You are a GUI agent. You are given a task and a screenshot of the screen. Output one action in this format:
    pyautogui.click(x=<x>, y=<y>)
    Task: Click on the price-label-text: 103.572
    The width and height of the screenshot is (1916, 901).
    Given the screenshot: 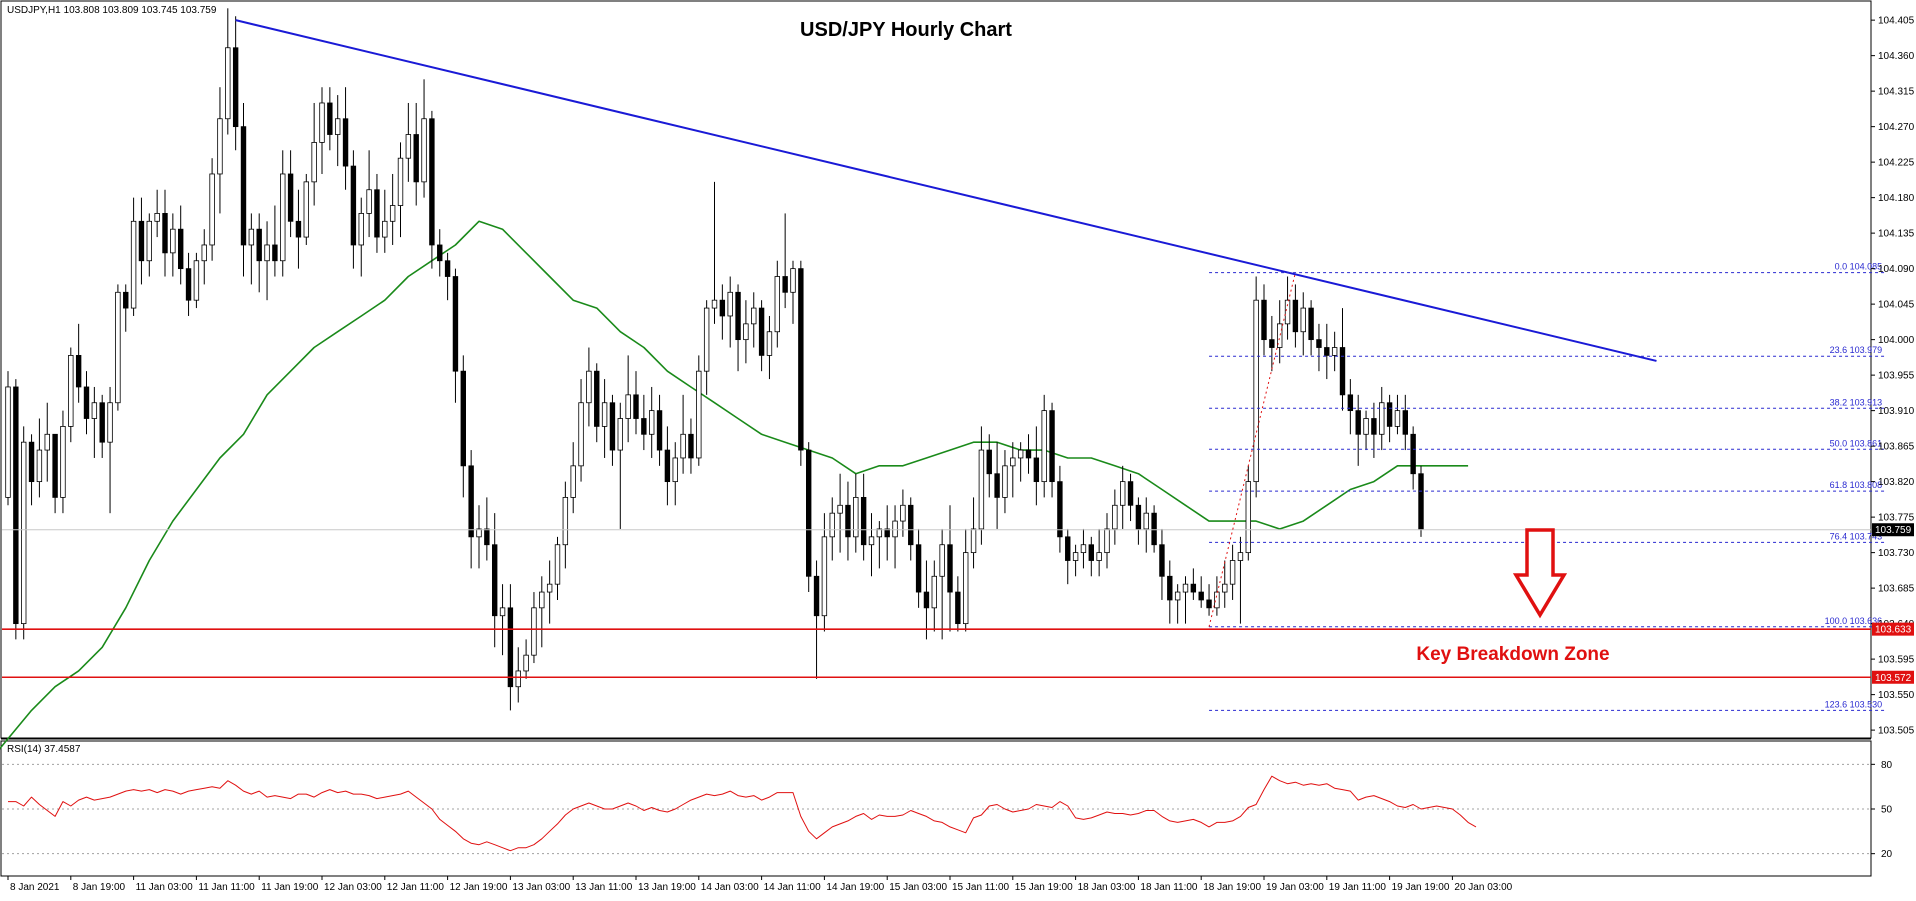 What is the action you would take?
    pyautogui.click(x=1893, y=678)
    